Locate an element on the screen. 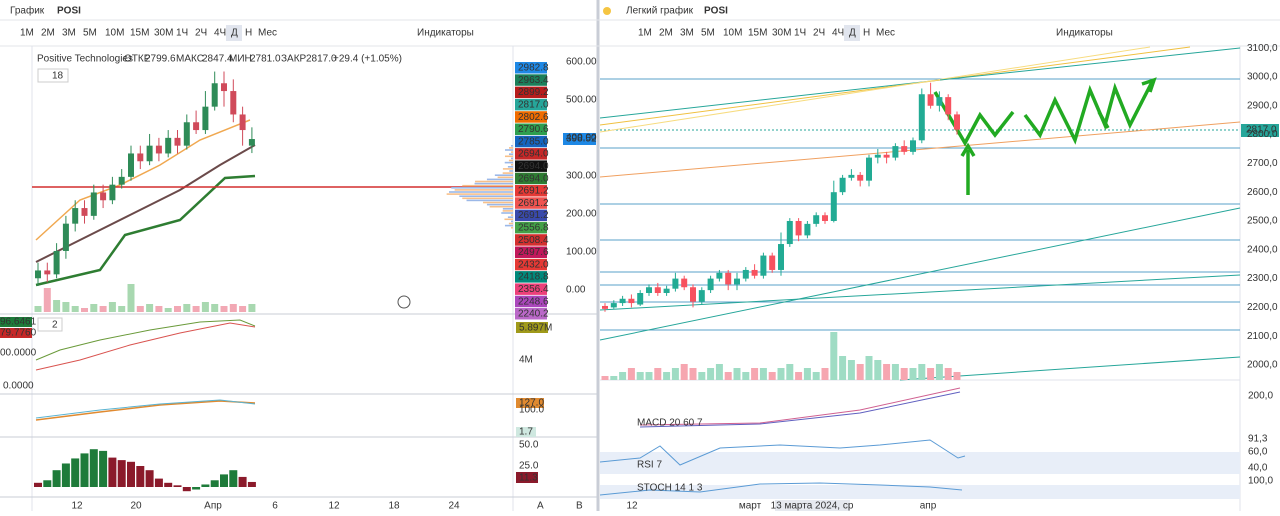 The height and width of the screenshot is (516, 1280). trend is located at coordinates (770, 99).